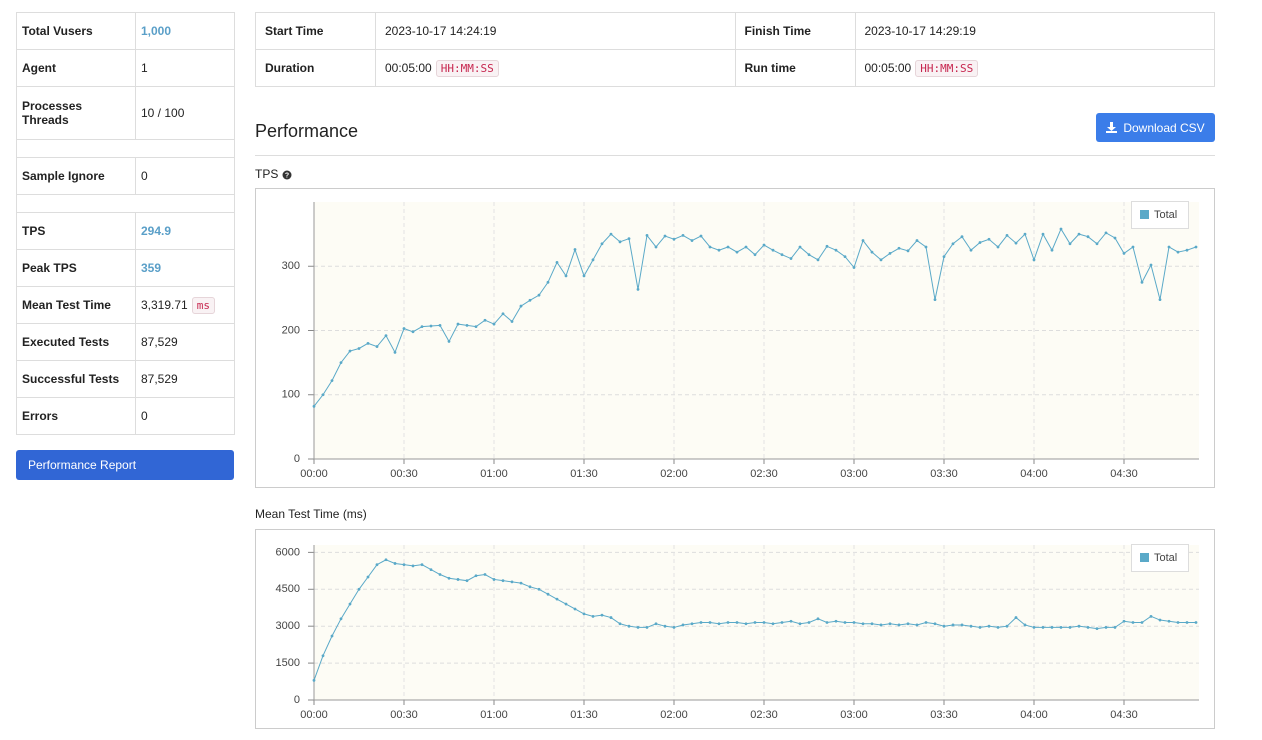 The image size is (1262, 740). What do you see at coordinates (288, 626) in the screenshot?
I see `y-tick-label: 3000` at bounding box center [288, 626].